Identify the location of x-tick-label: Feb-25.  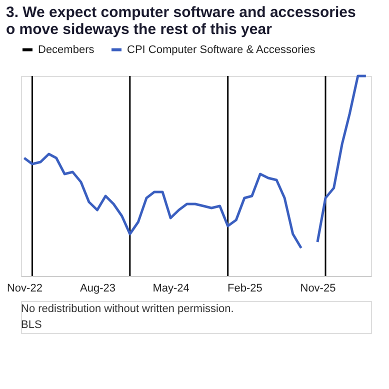
(245, 288).